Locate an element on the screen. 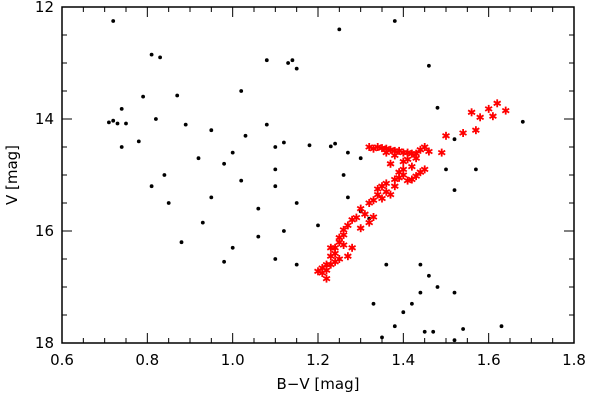 The image size is (600, 400). x-tick-label: 1.0 is located at coordinates (233, 360).